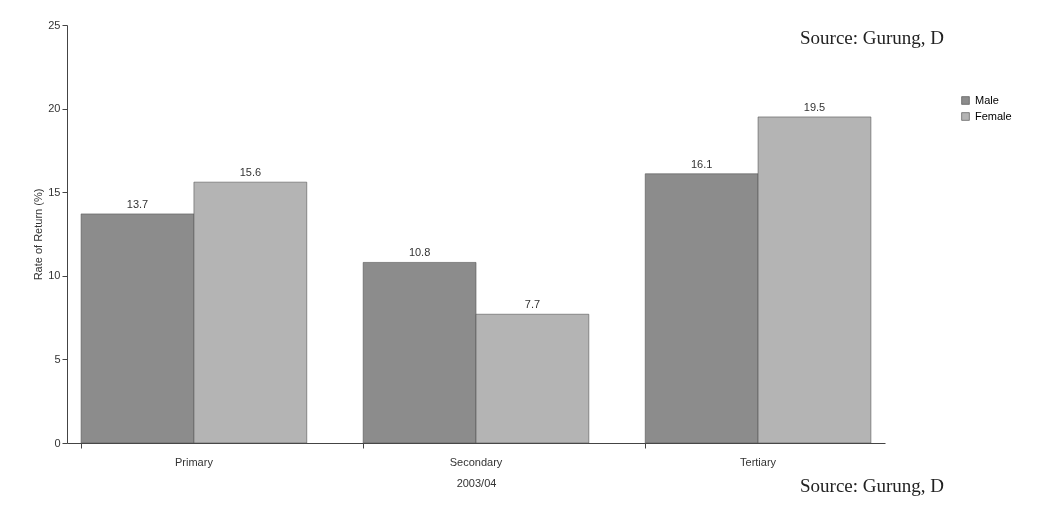 This screenshot has width=1060, height=507. I want to click on x-axis-title: 2003/04, so click(476, 482).